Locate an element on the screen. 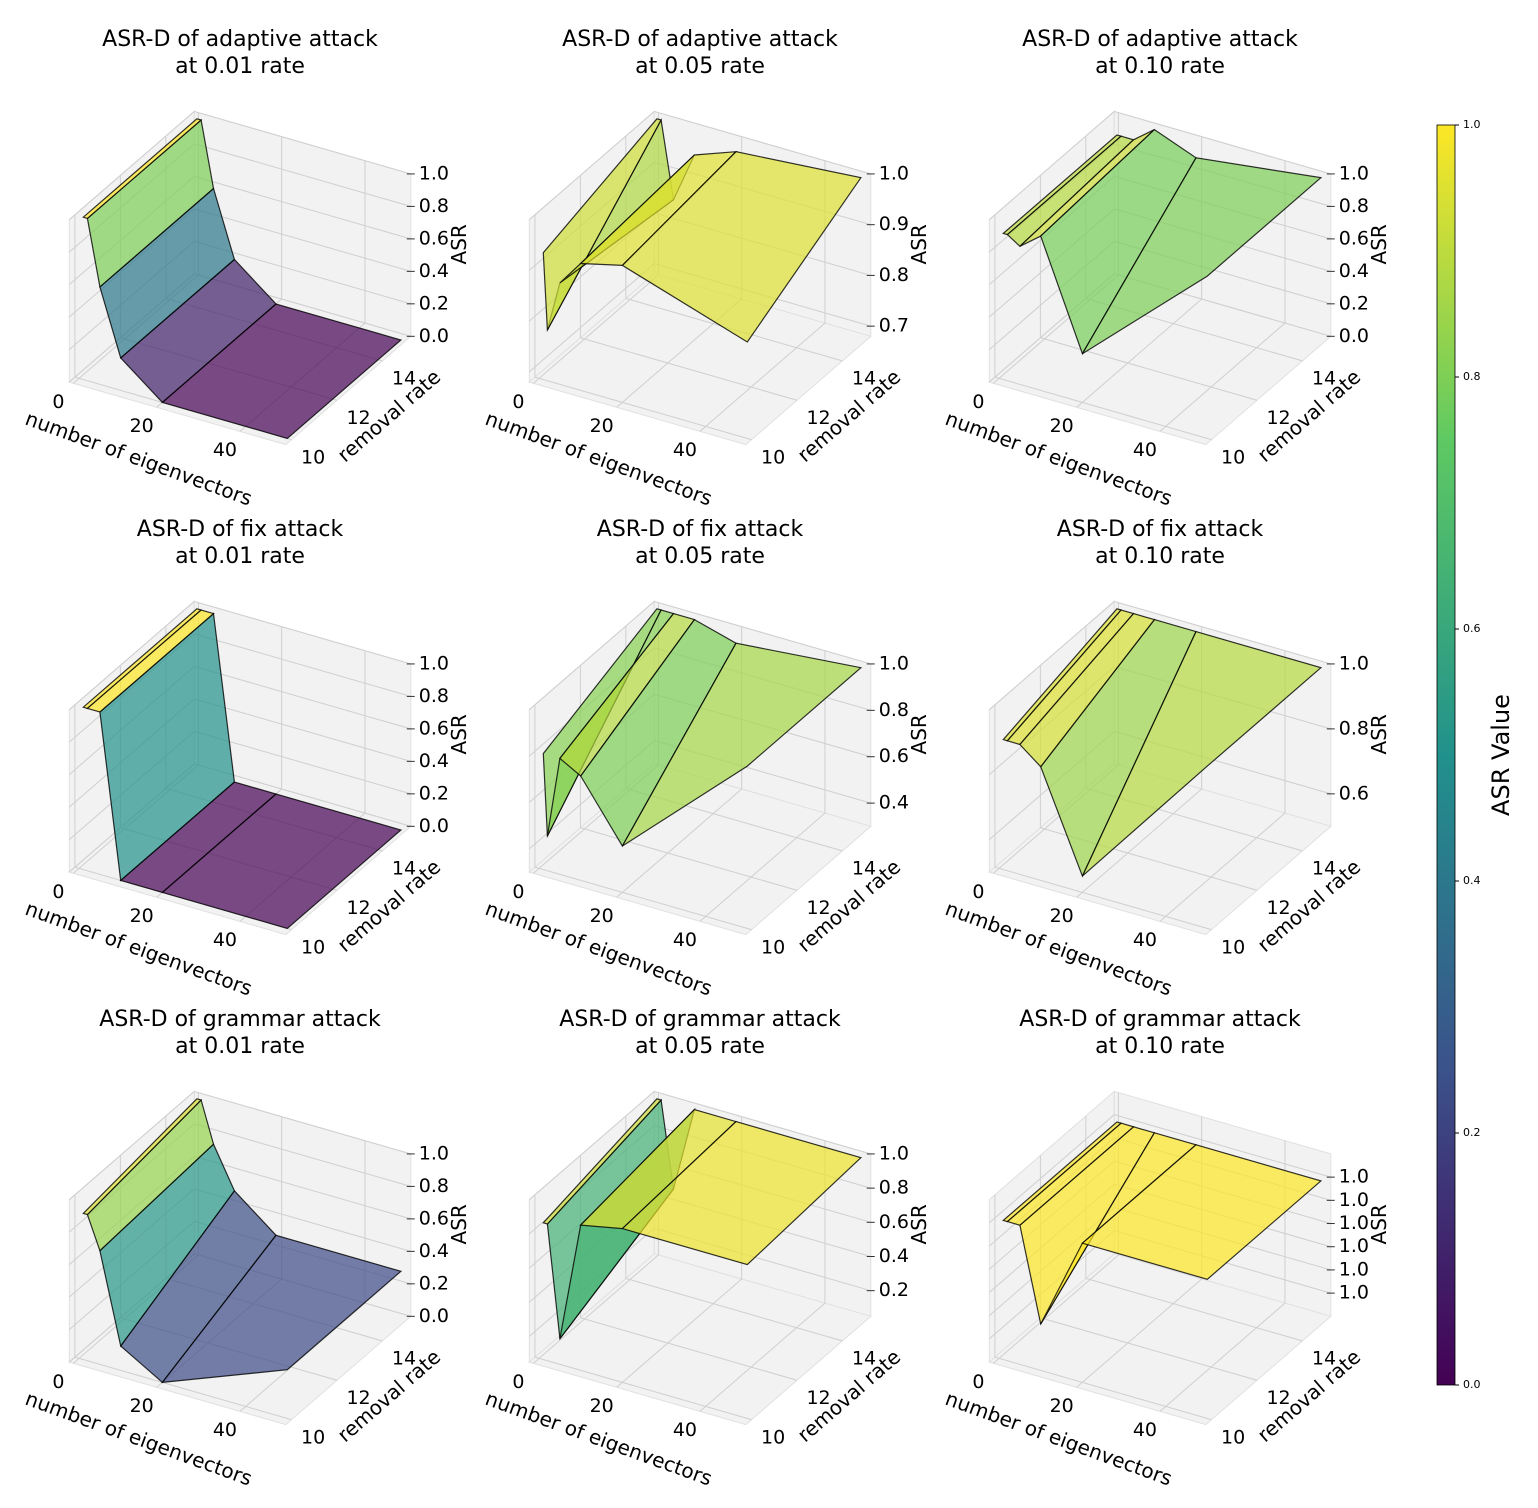  chart-title: at 0.10 rate is located at coordinates (1160, 66).